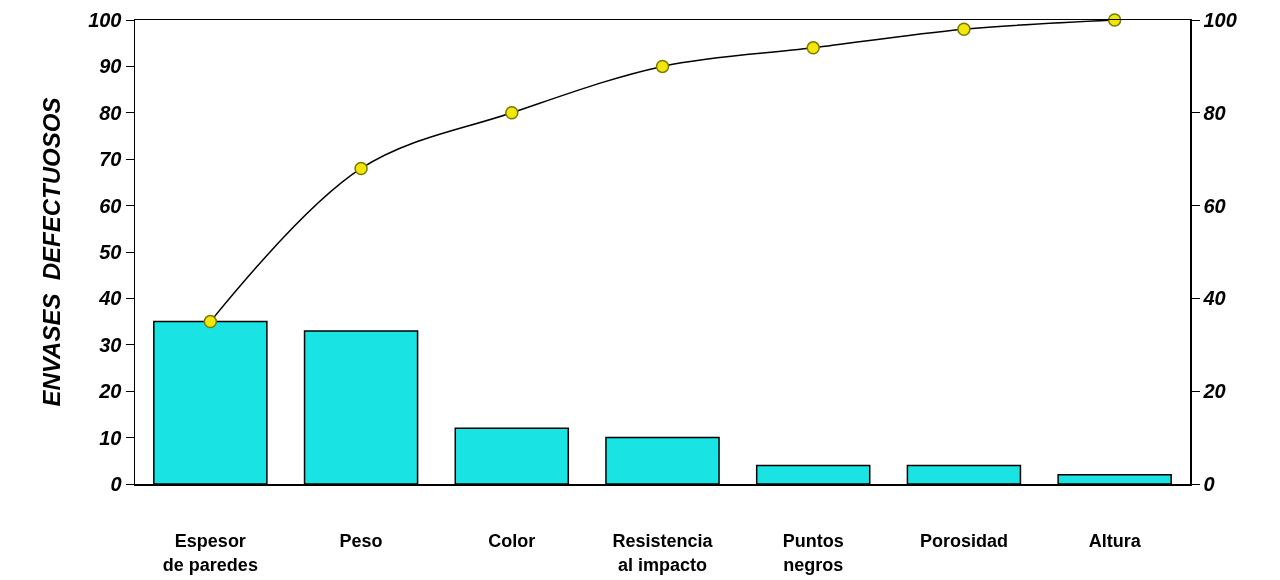 This screenshot has height=580, width=1280. What do you see at coordinates (210, 553) in the screenshot?
I see `x-tick-label: Espesor de paredes` at bounding box center [210, 553].